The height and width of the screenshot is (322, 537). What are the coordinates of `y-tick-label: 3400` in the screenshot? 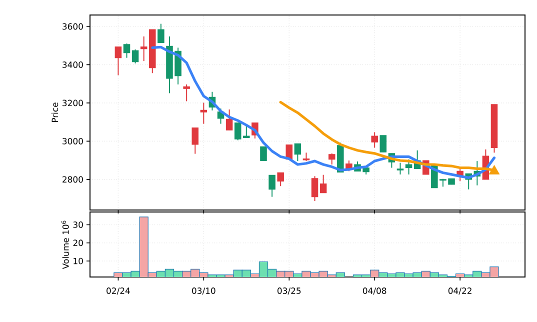 It's located at (72, 65).